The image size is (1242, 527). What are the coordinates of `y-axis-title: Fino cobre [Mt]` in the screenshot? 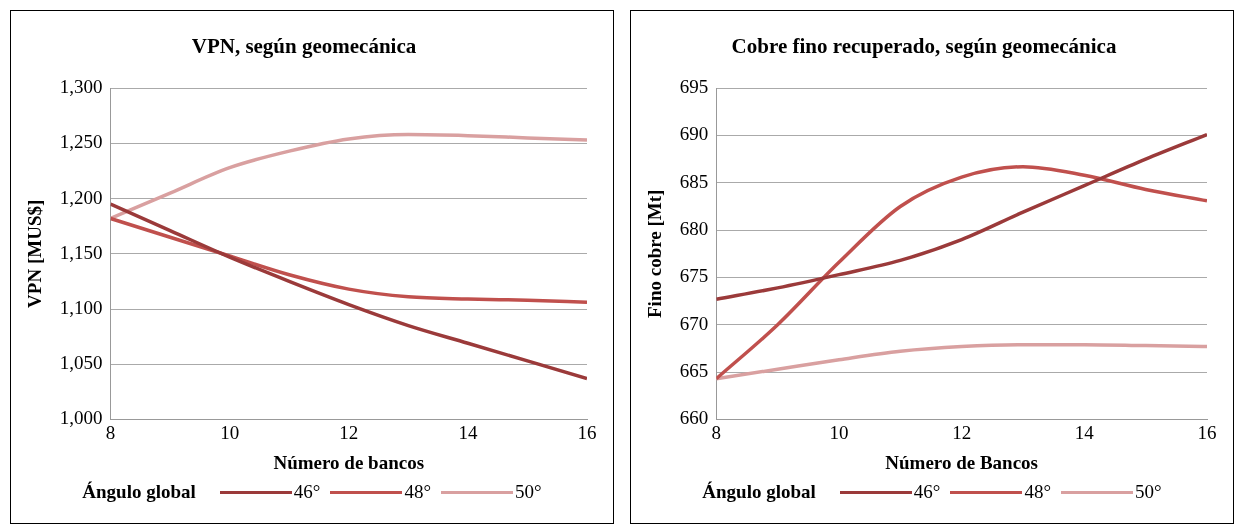 It's located at (655, 253).